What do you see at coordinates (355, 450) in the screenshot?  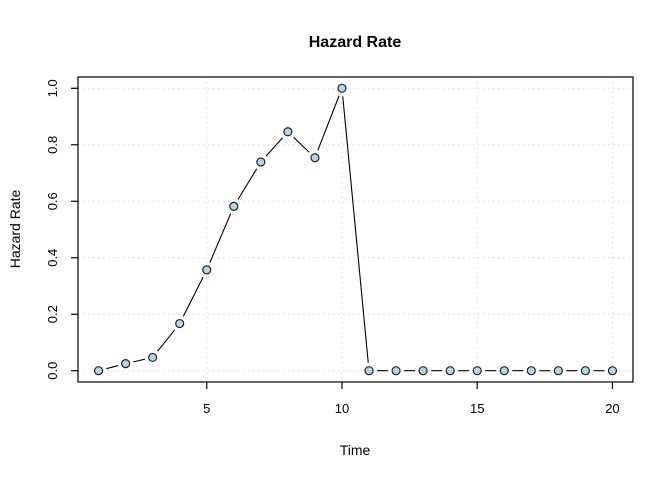 I see `x-axis-label: Time` at bounding box center [355, 450].